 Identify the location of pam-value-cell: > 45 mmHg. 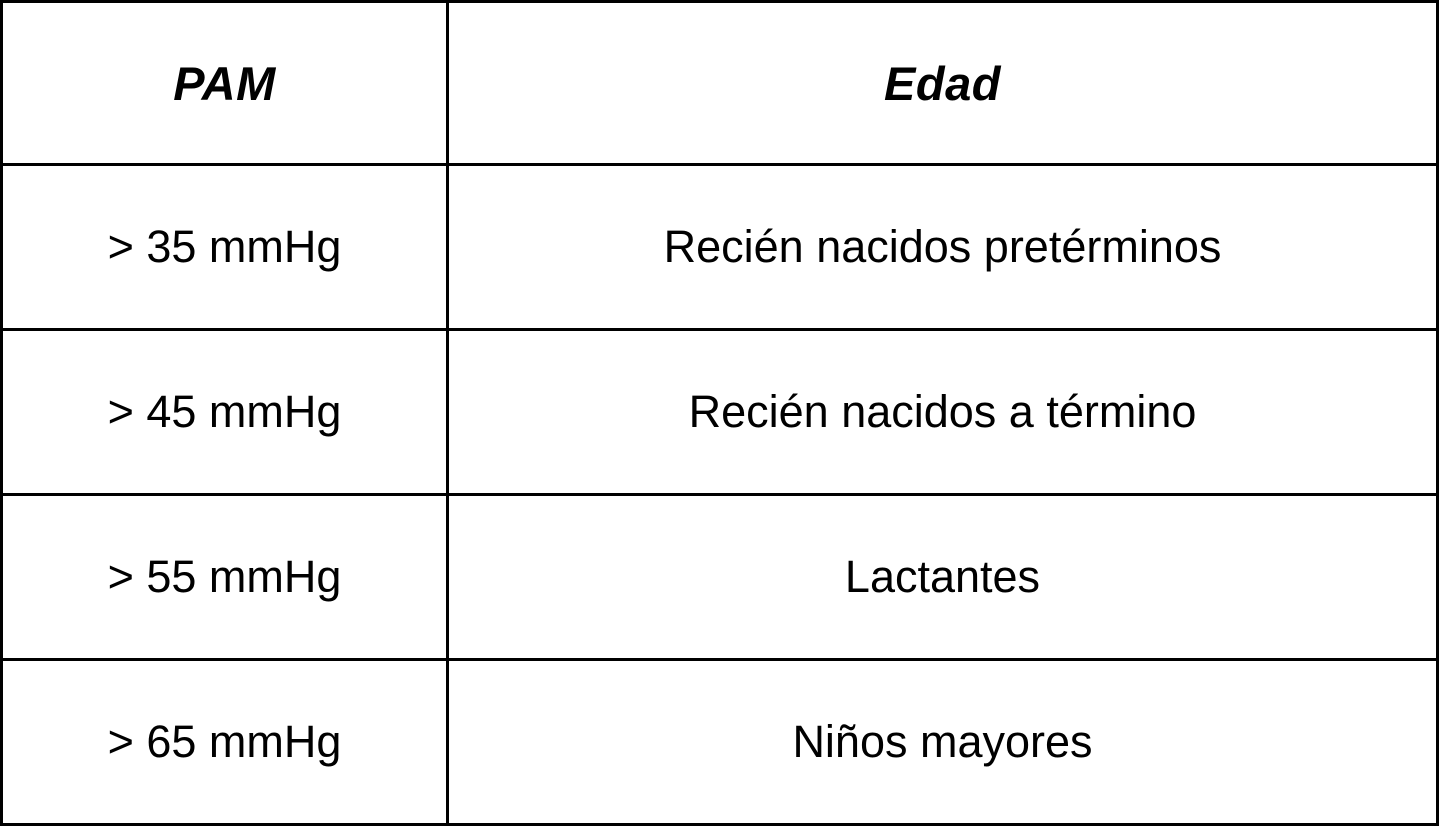
(224, 412).